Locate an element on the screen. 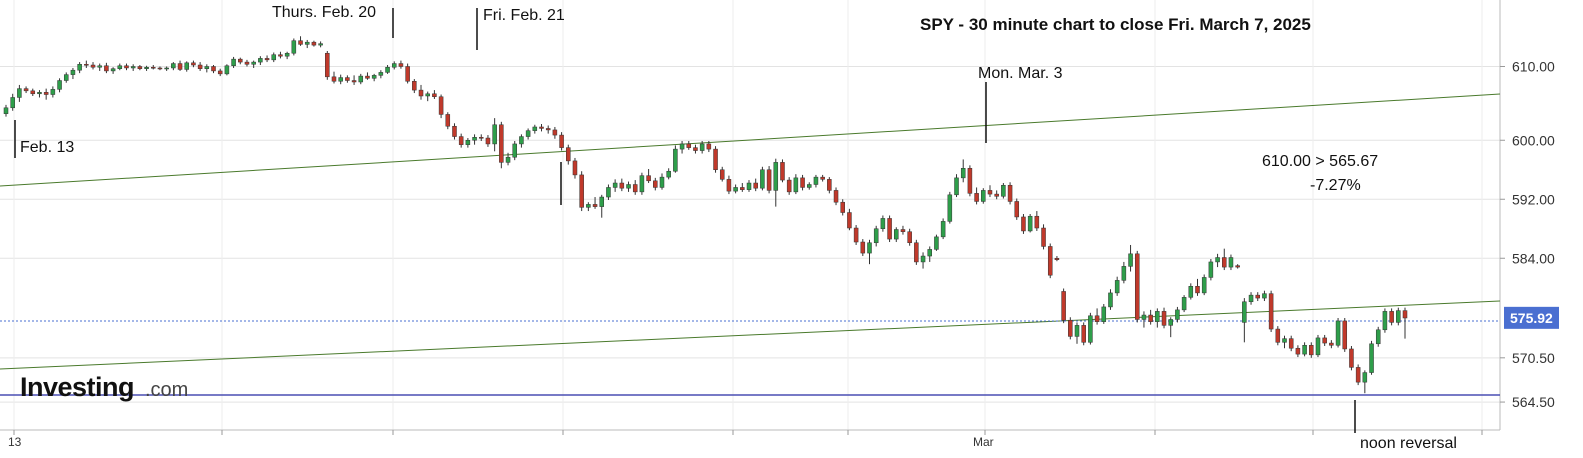  x-tick-label: Mar is located at coordinates (983, 442).